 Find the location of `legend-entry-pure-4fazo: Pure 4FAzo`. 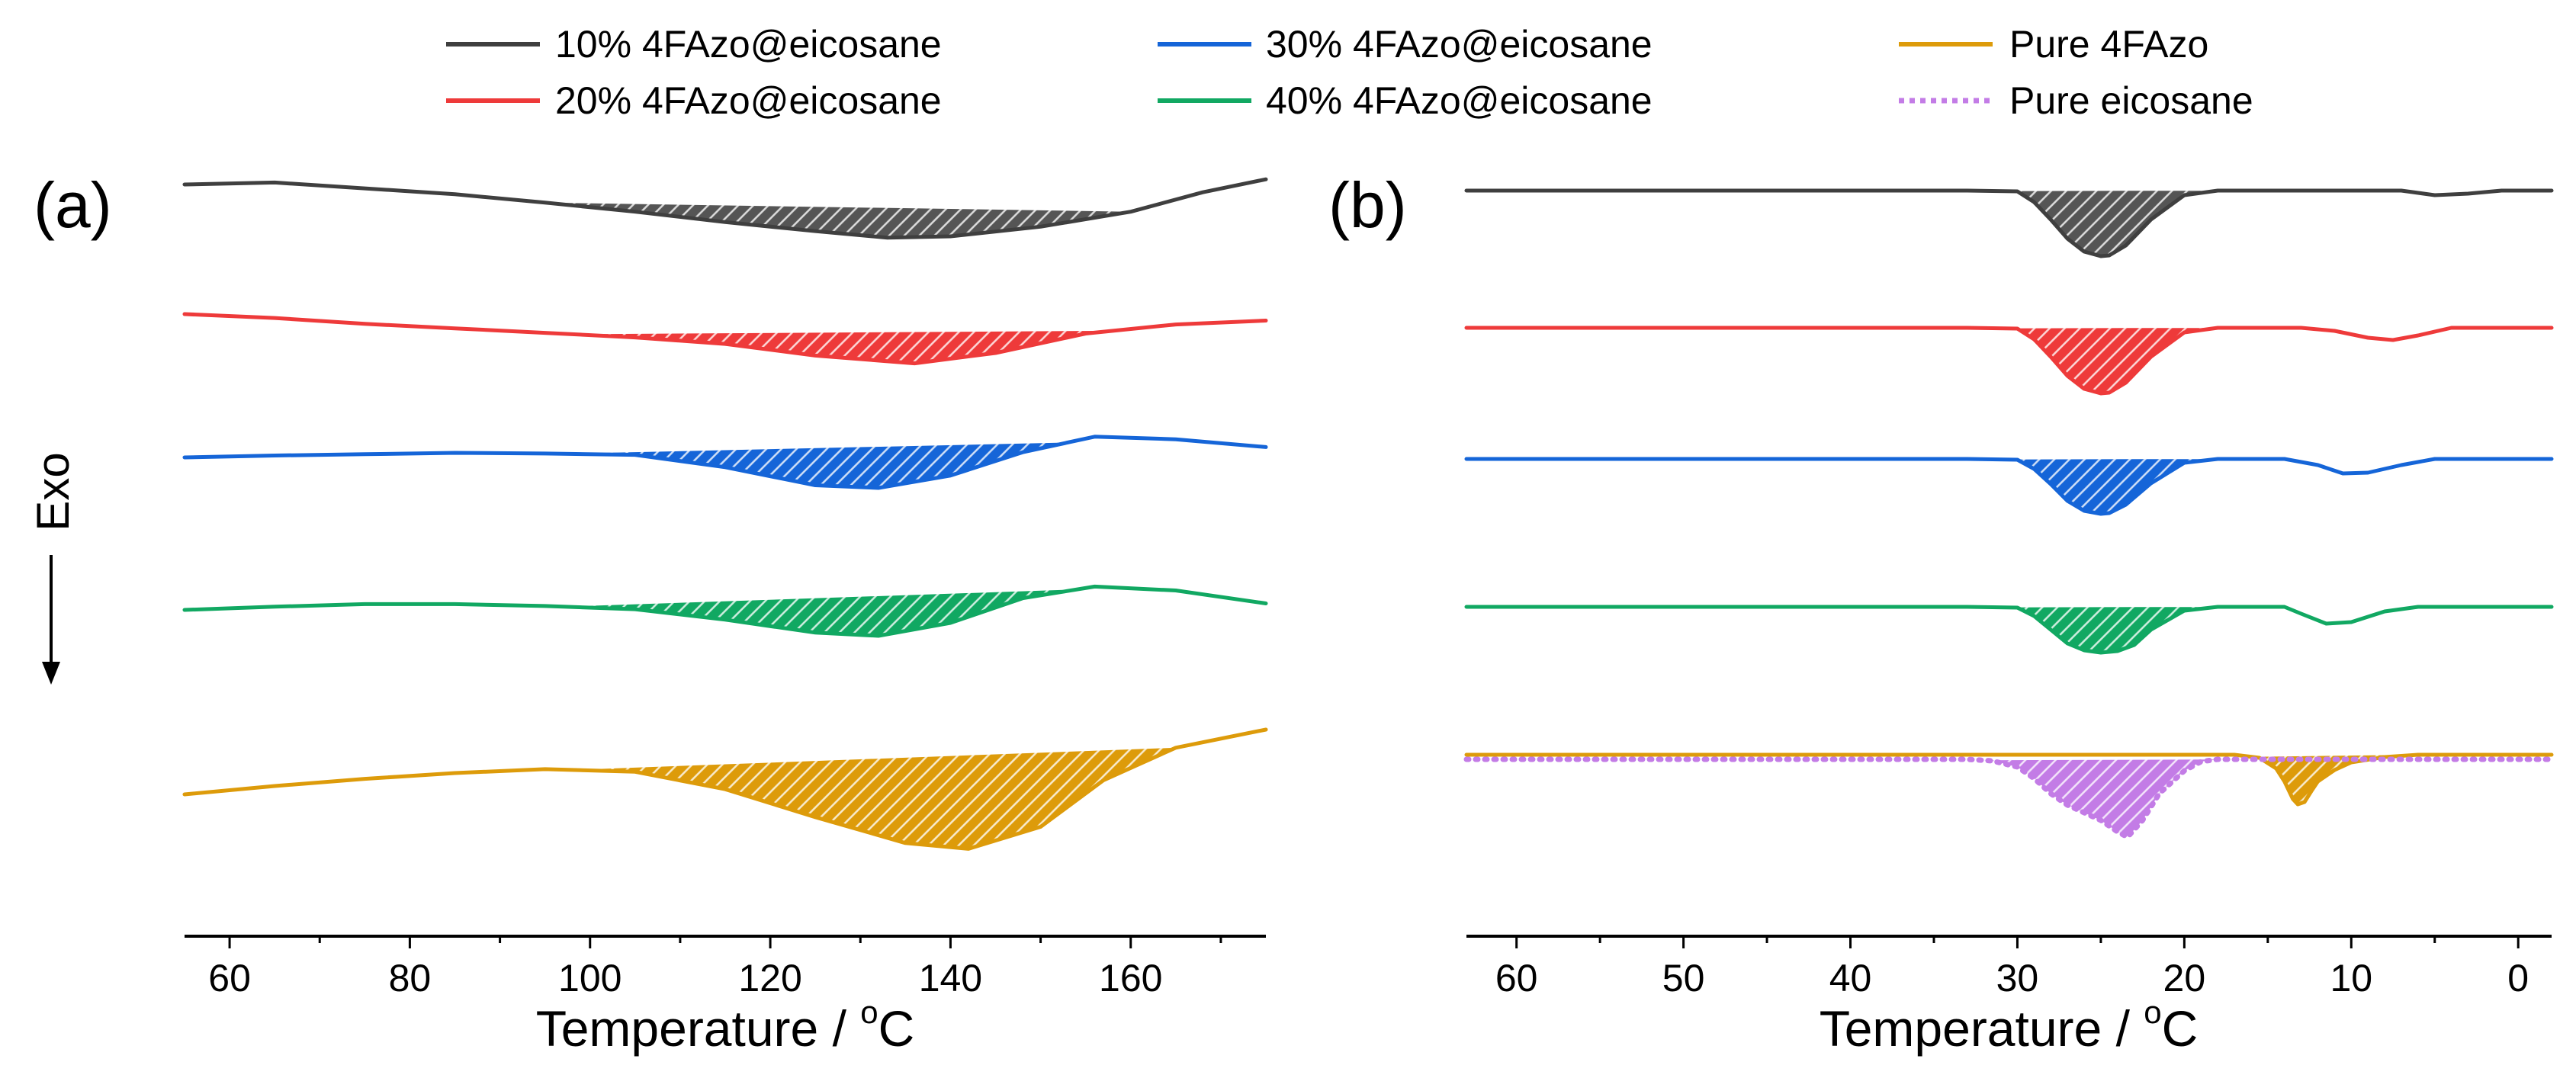

legend-entry-pure-4fazo: Pure 4FAzo is located at coordinates (2053, 44).